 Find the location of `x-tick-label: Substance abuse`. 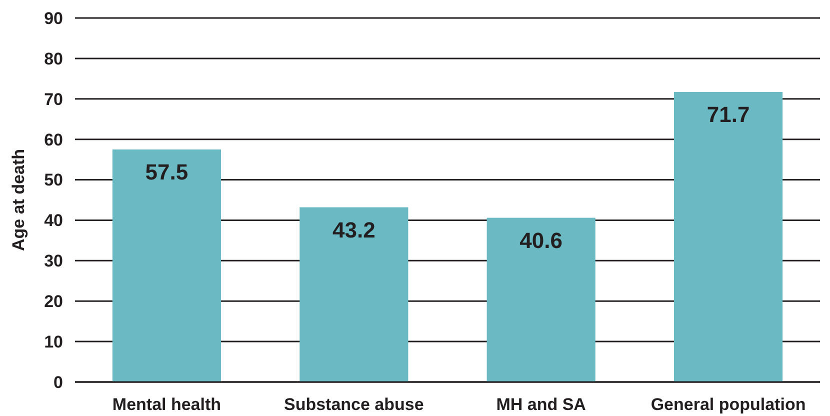

x-tick-label: Substance abuse is located at coordinates (354, 404).